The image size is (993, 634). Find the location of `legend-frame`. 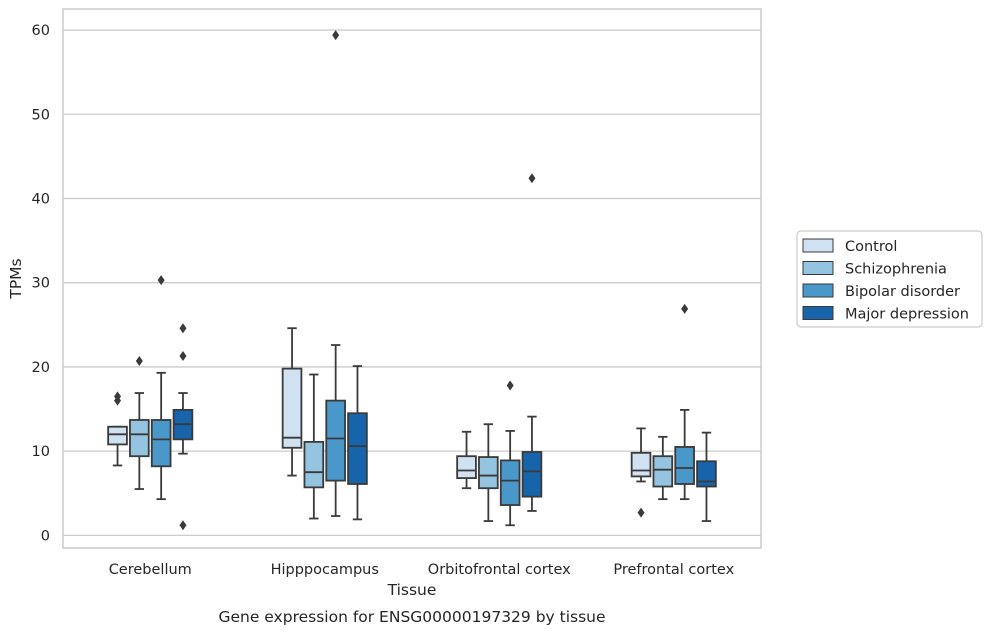

legend-frame is located at coordinates (889, 279).